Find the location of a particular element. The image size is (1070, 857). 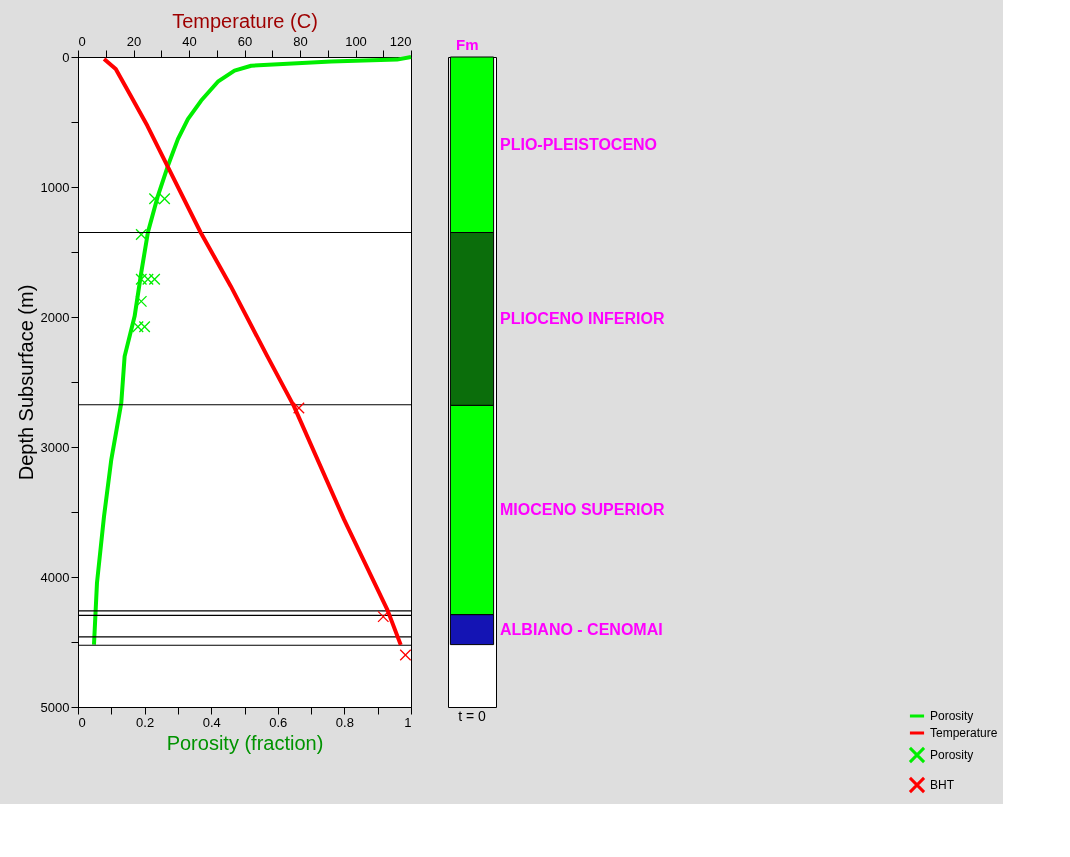

x2-tick-label: 80 is located at coordinates (300, 41).